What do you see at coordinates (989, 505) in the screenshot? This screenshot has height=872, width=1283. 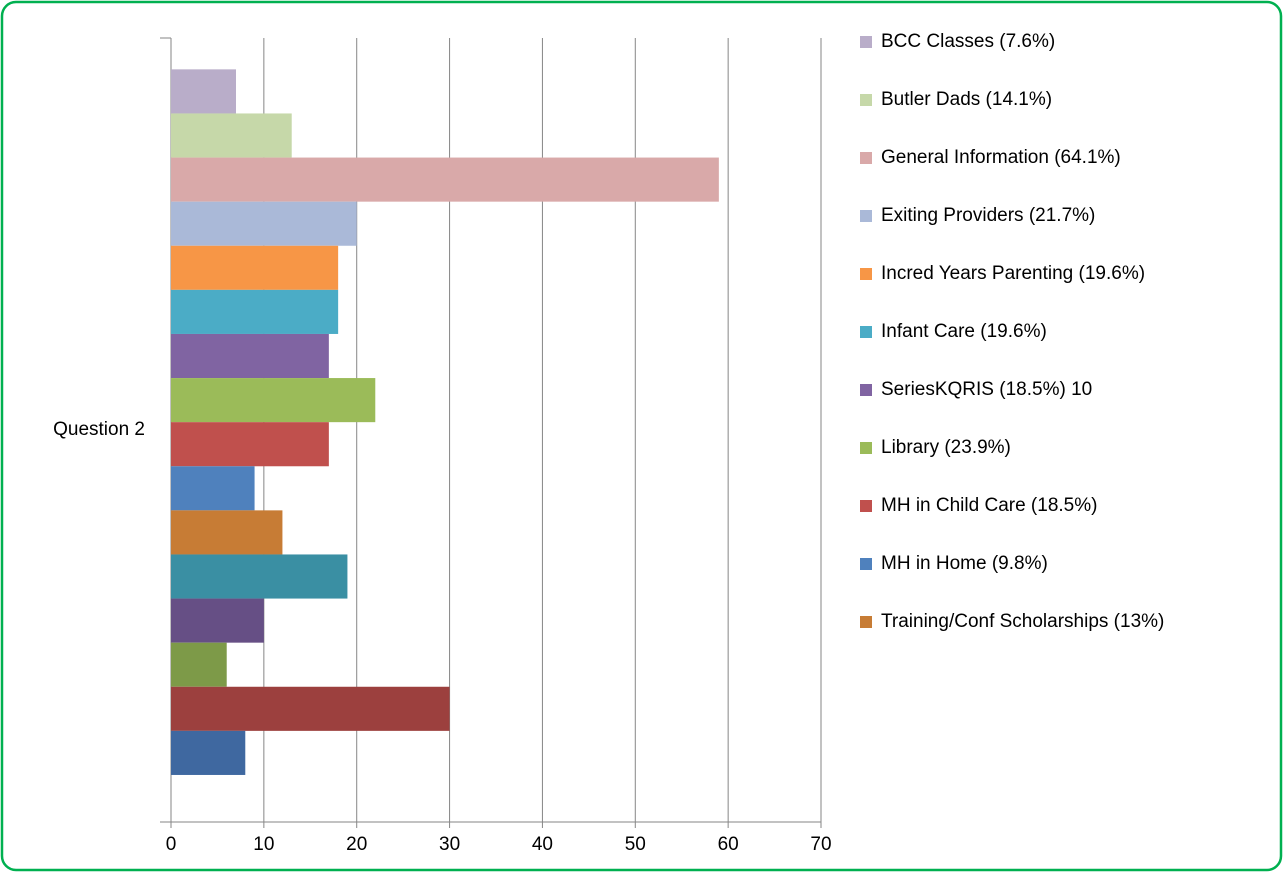 I see `legend-label: MH in Child Care (18.5%)` at bounding box center [989, 505].